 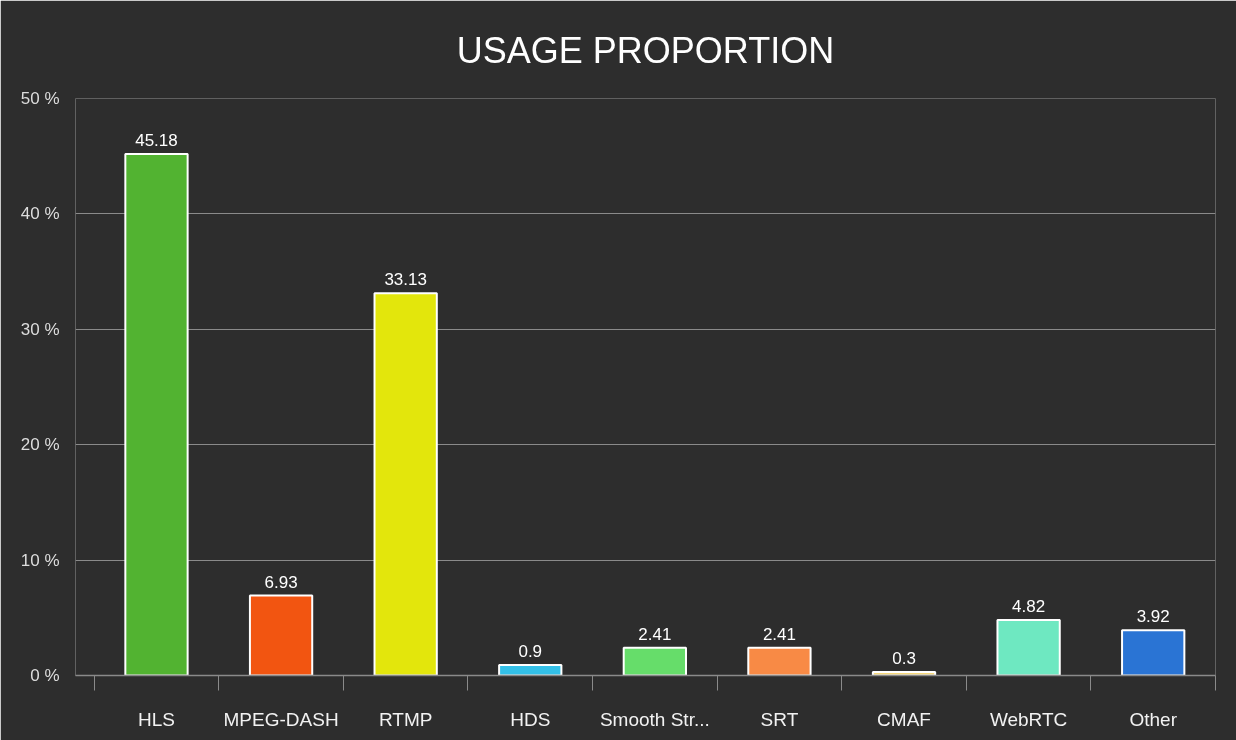 What do you see at coordinates (405, 719) in the screenshot?
I see `x-tick-label: RTMP` at bounding box center [405, 719].